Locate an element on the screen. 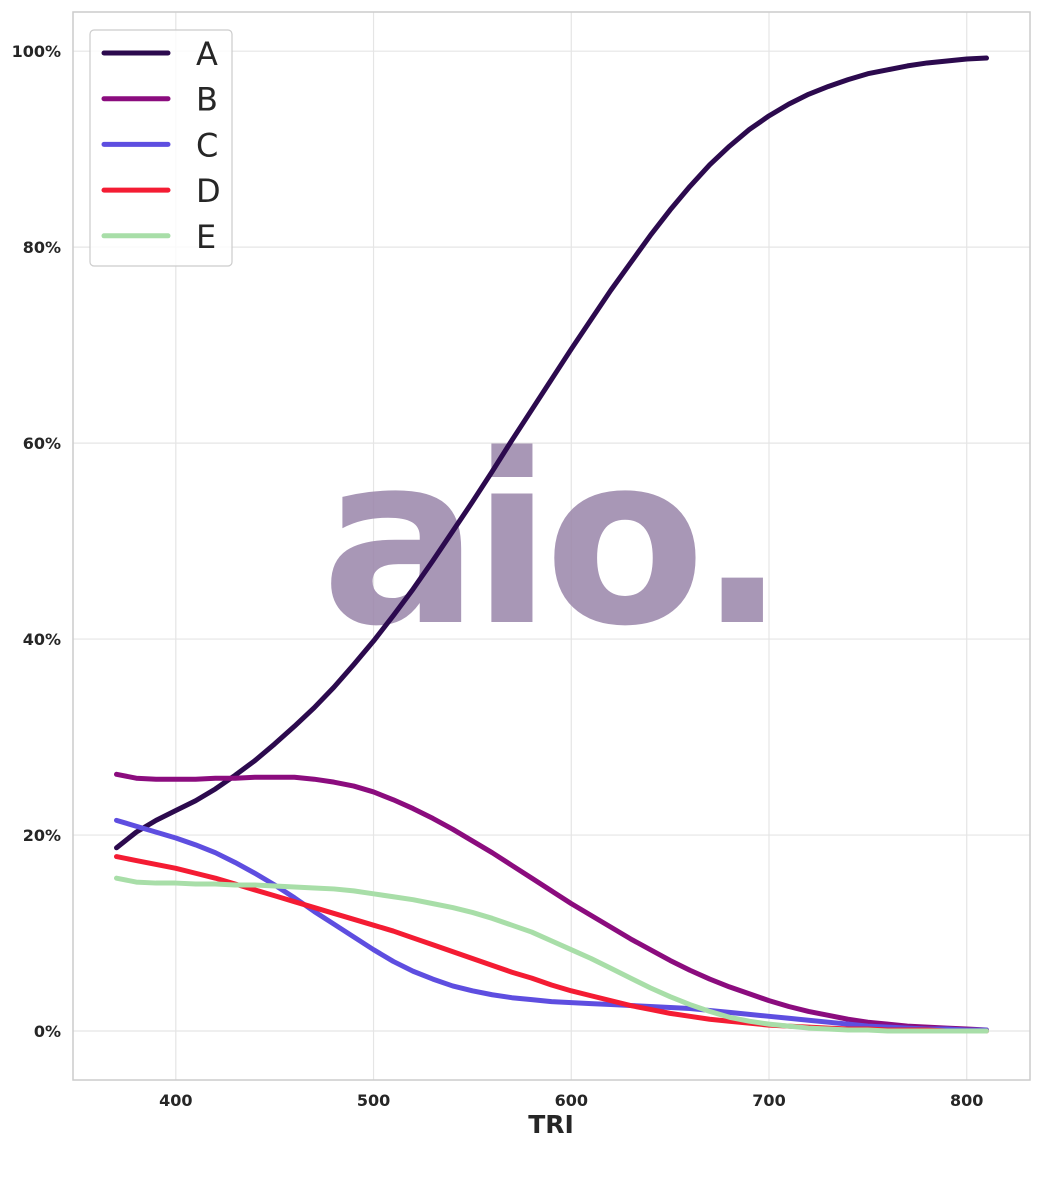  y-tick-label: 60% is located at coordinates (42, 443).